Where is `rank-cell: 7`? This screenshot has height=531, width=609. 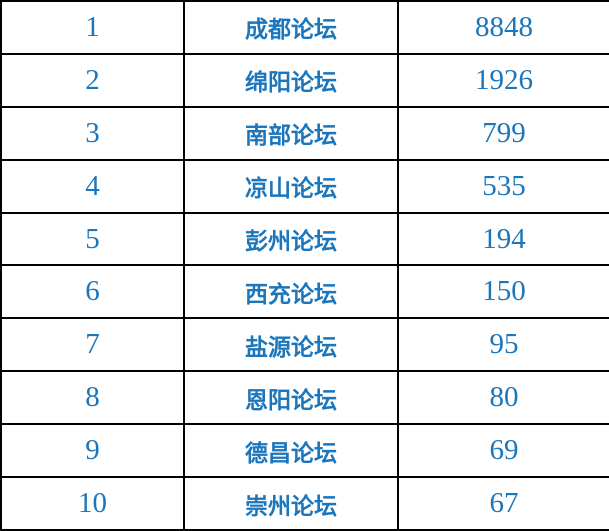 rank-cell: 7 is located at coordinates (92, 345).